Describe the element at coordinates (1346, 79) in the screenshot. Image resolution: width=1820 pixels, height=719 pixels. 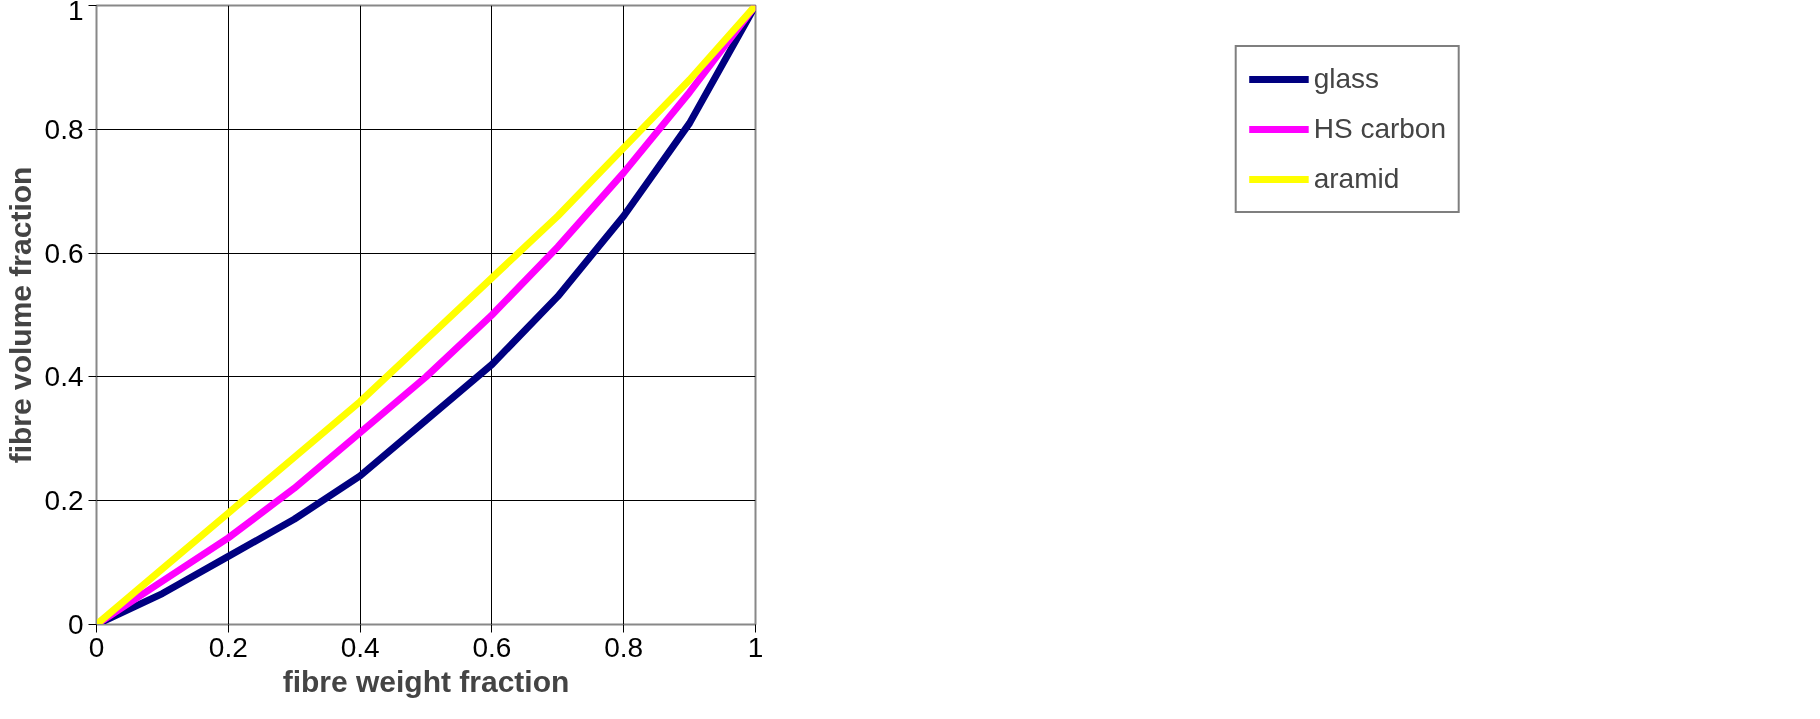
I see `legend-label: glass` at that location.